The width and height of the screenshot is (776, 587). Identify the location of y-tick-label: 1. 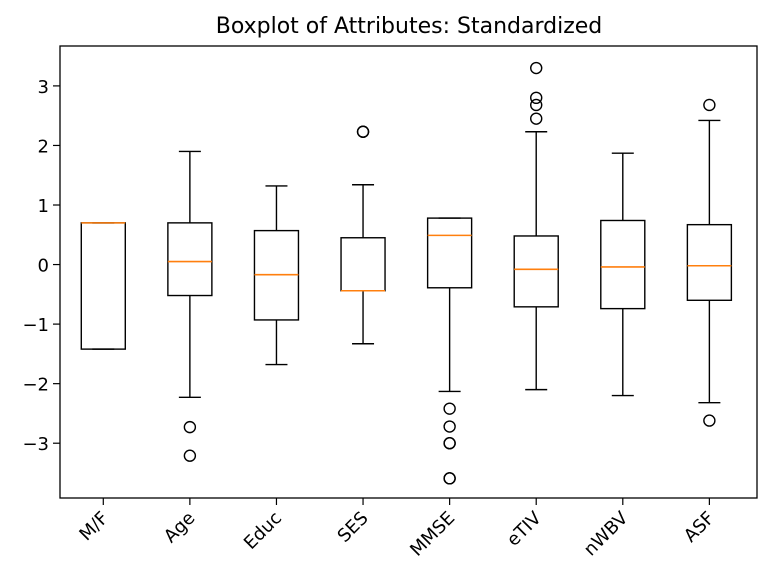
(43, 206).